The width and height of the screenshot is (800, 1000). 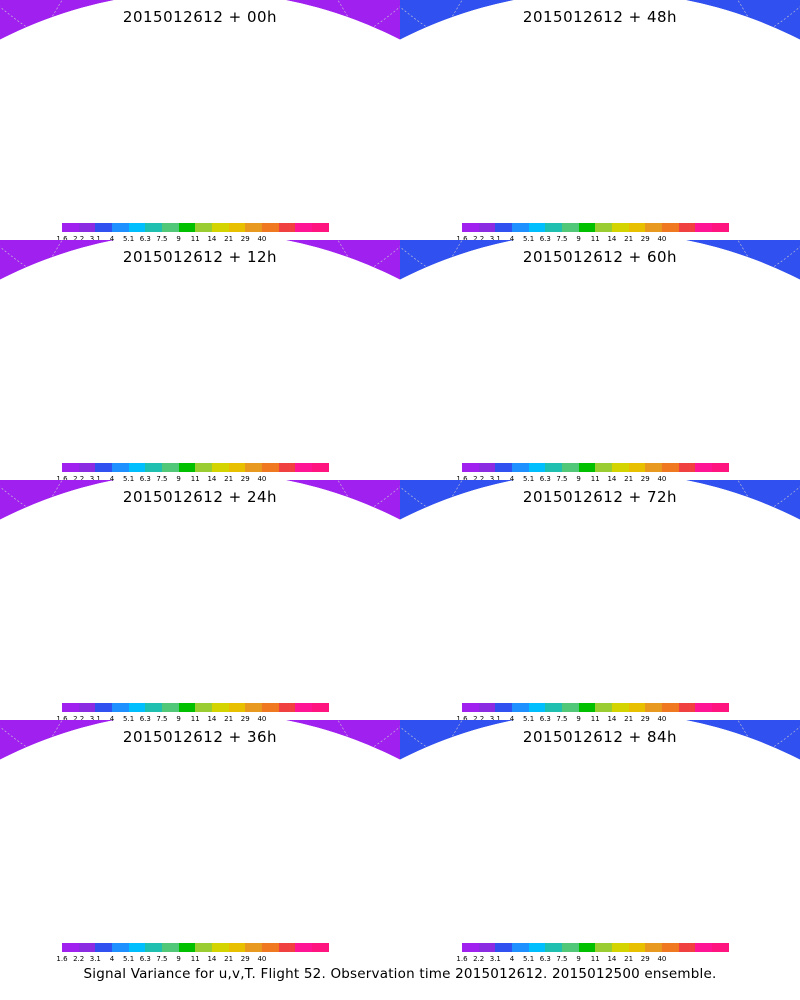 I want to click on colorbar-tick-label: 1.6, so click(x=462, y=719).